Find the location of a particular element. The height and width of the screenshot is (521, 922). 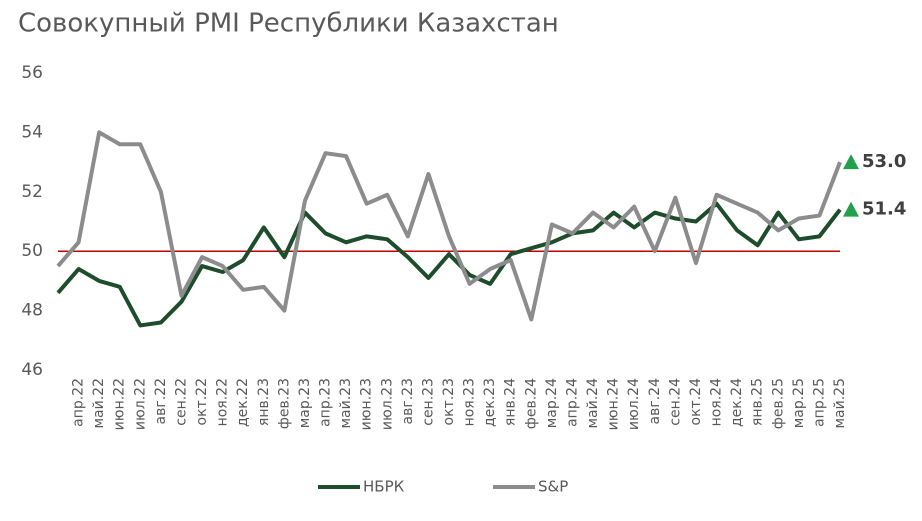

x-tick-label: май.24 is located at coordinates (593, 403).